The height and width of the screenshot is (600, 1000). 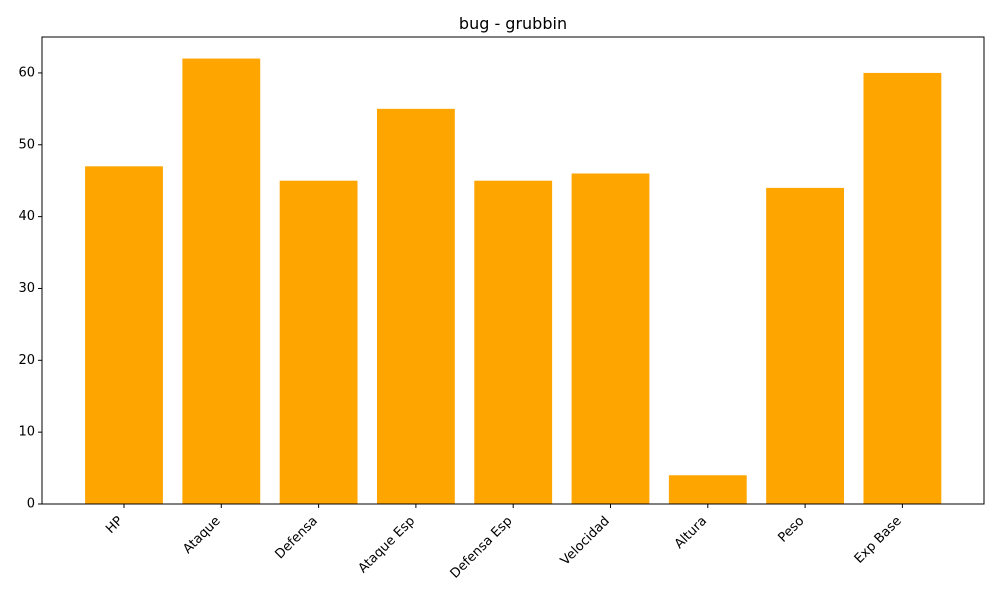 I want to click on x-tick-label: Ataque Esp, so click(x=387, y=545).